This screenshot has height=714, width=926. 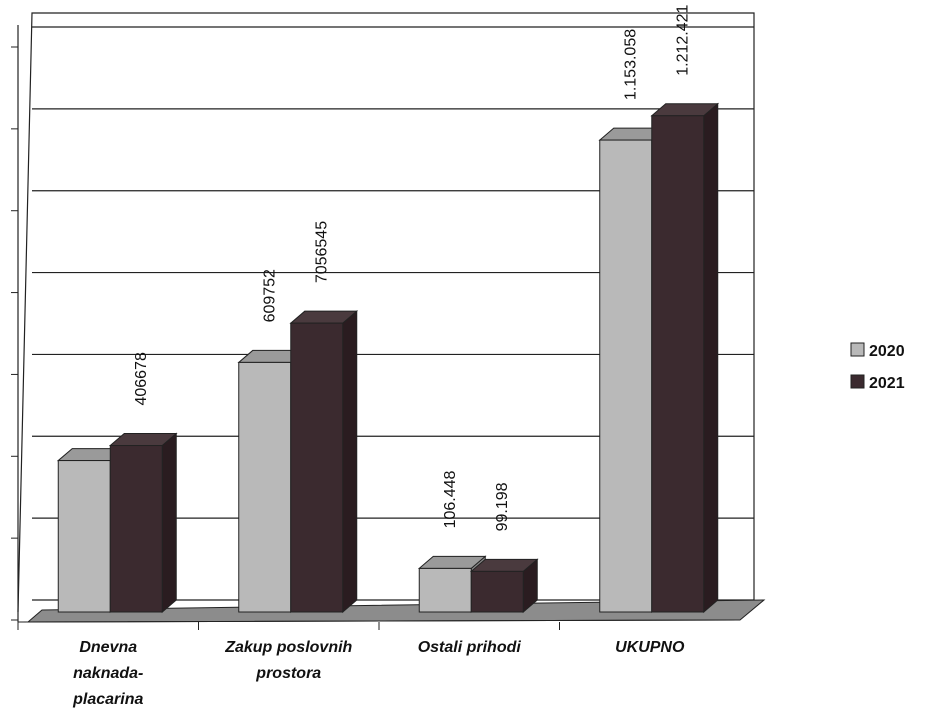 I want to click on x-tick-label: placarina, so click(x=107, y=699).